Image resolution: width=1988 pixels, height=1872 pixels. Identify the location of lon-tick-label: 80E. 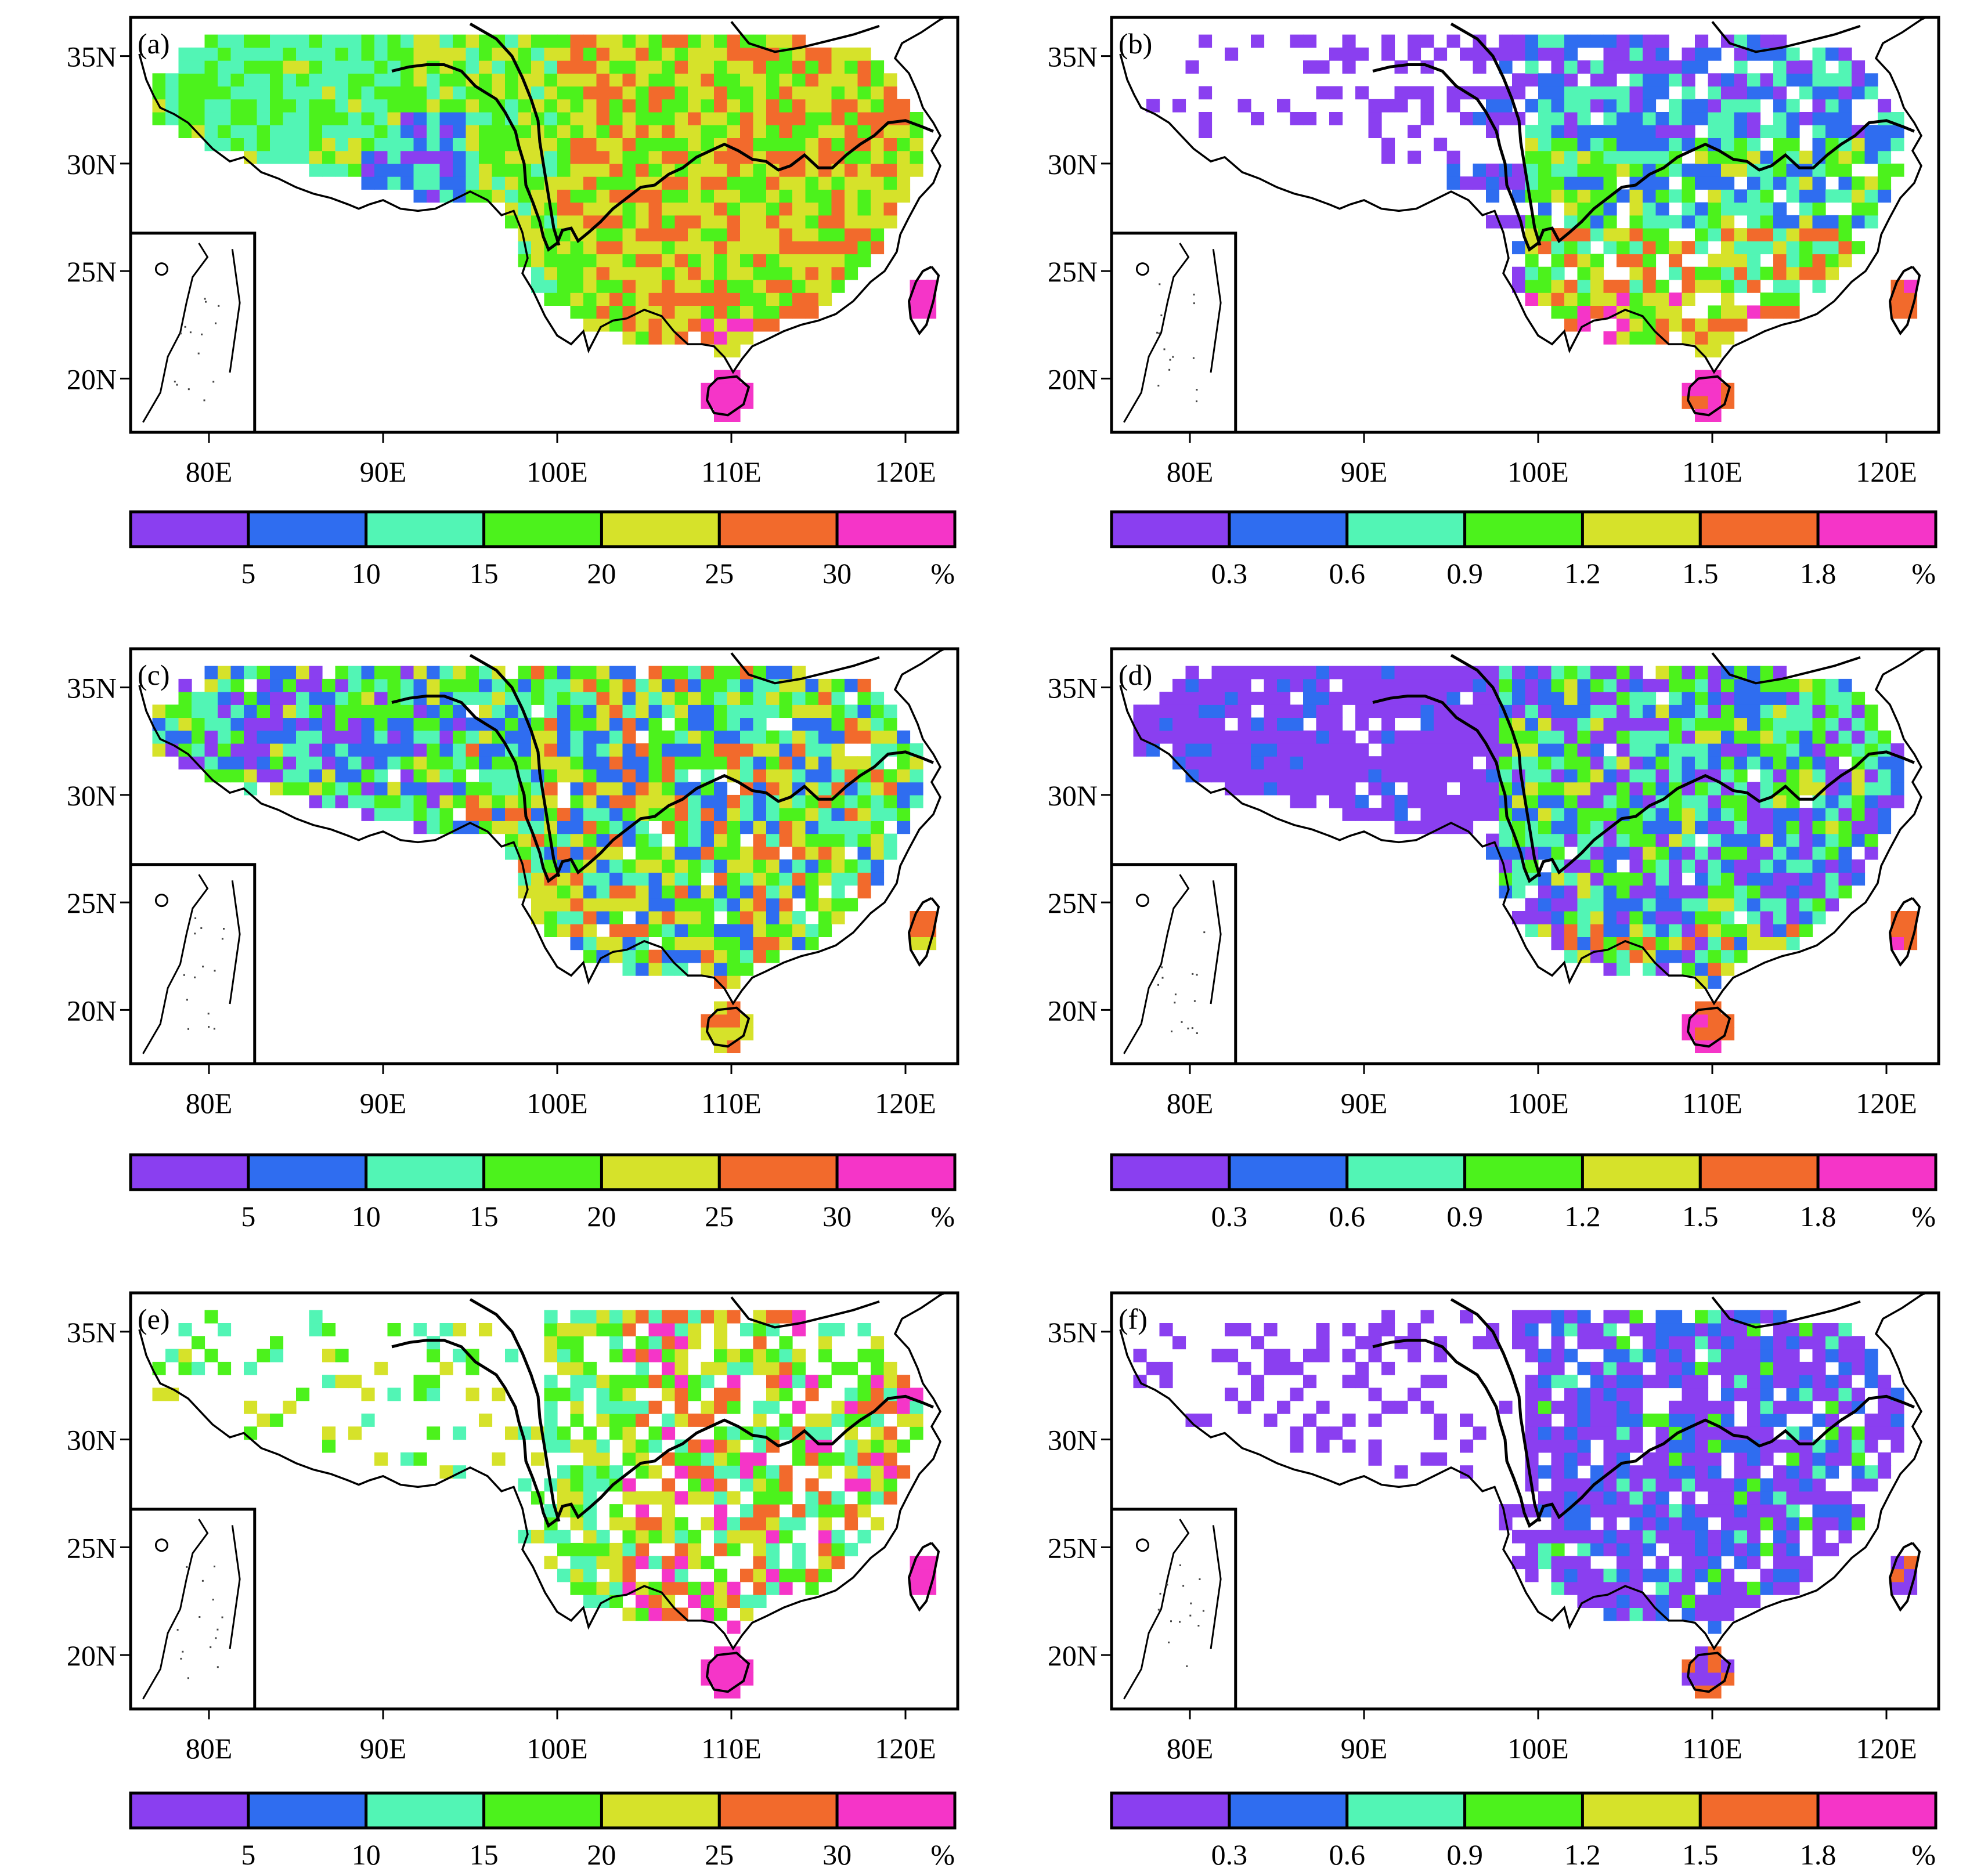
(1191, 1748).